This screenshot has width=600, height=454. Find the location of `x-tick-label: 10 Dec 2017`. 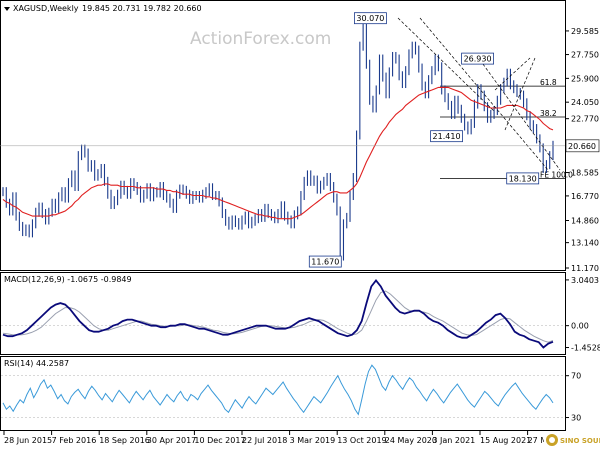

x-tick-label: 10 Dec 2017 is located at coordinates (219, 440).